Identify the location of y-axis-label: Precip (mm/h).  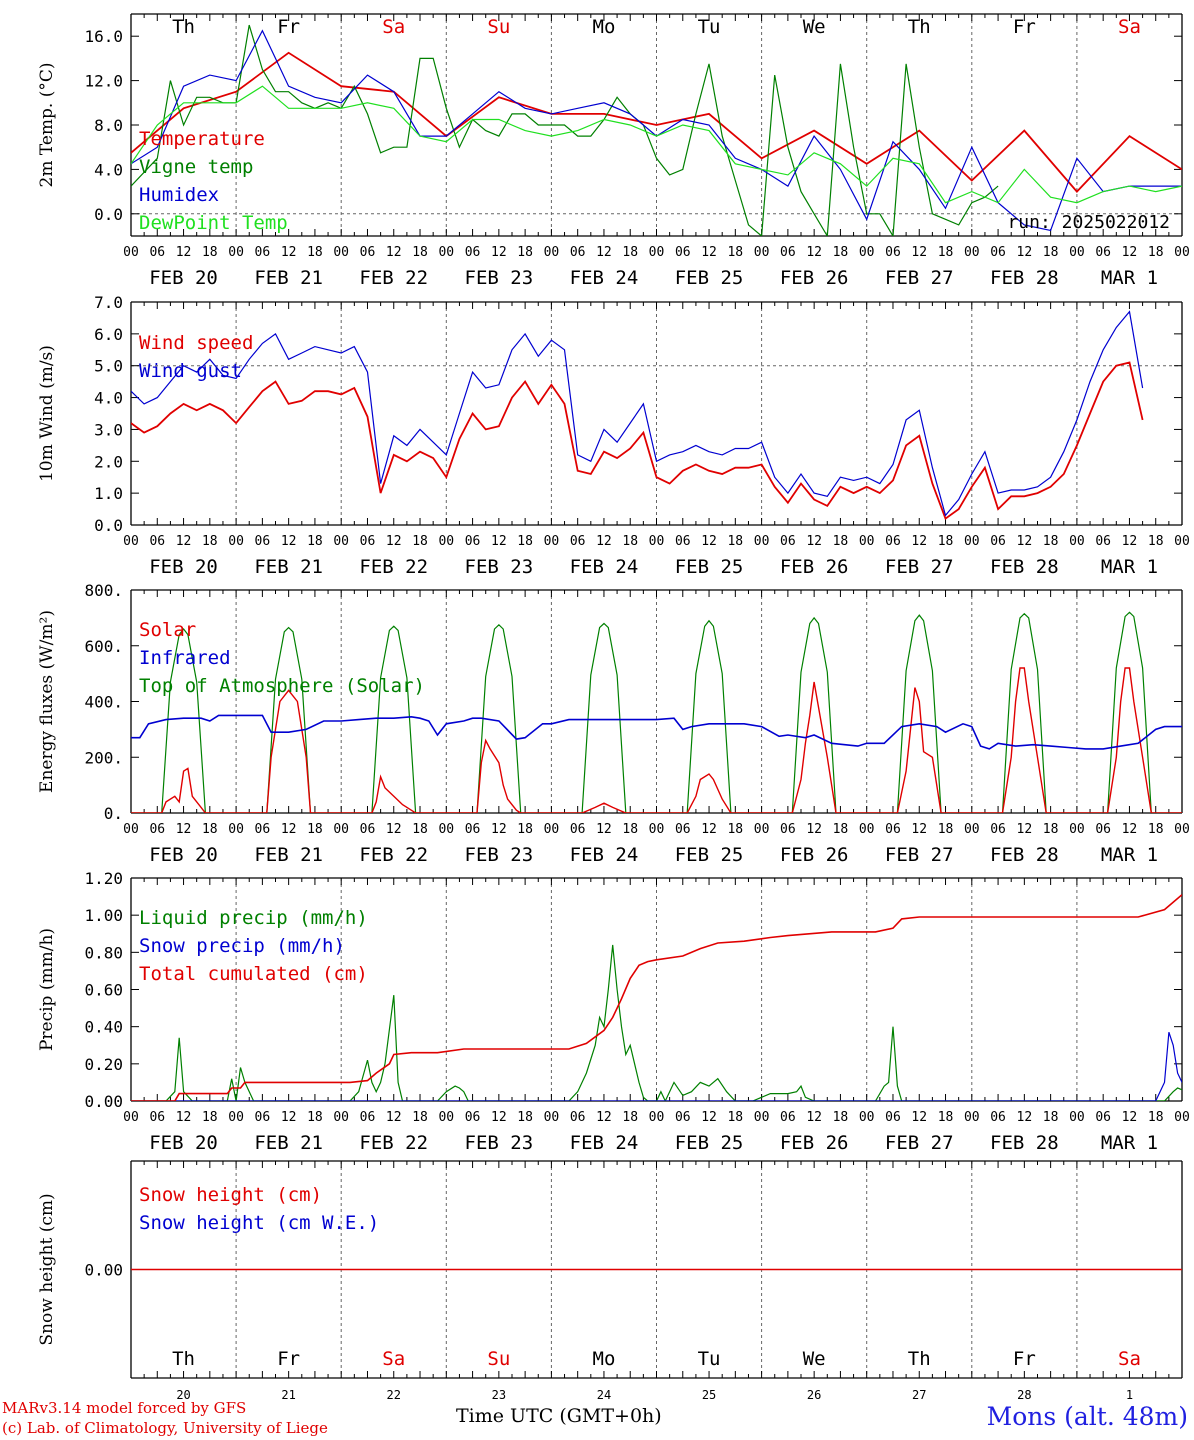
(47, 989).